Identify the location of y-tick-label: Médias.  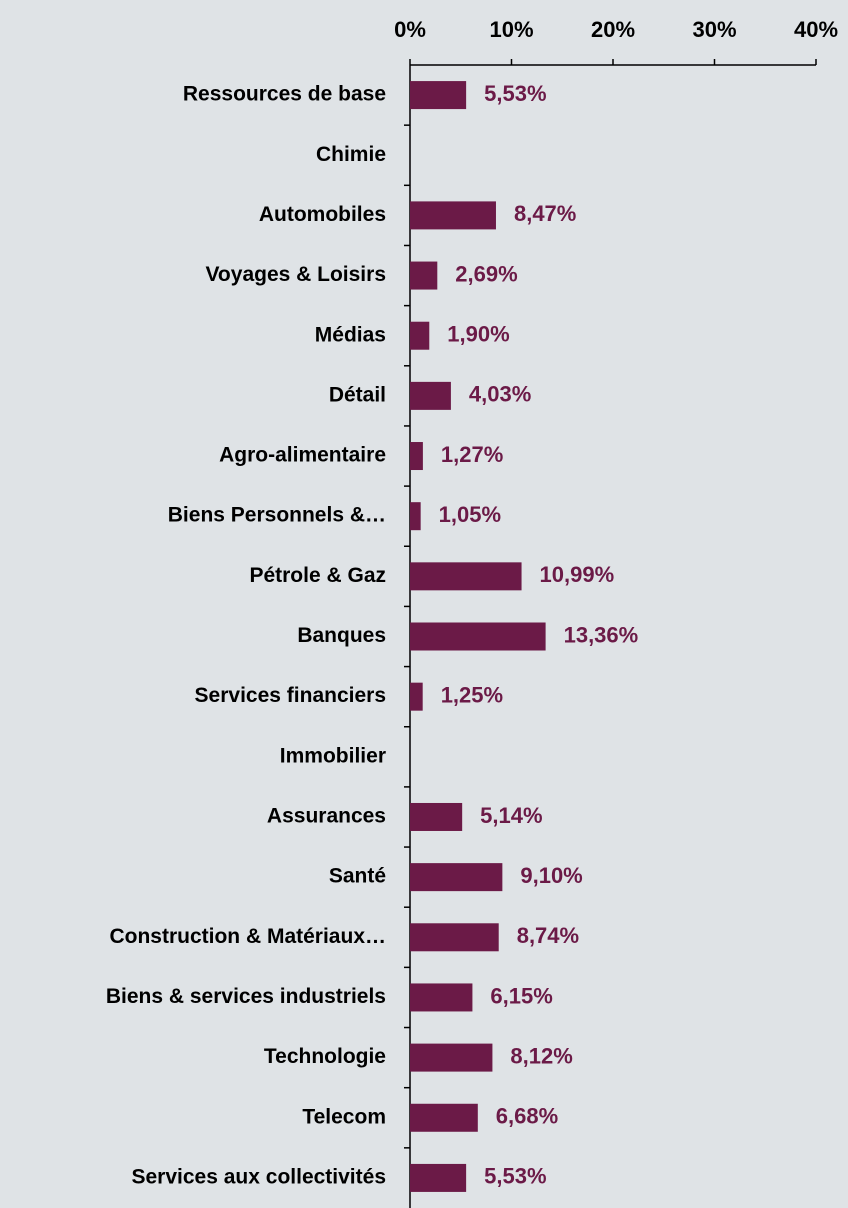
(350, 334).